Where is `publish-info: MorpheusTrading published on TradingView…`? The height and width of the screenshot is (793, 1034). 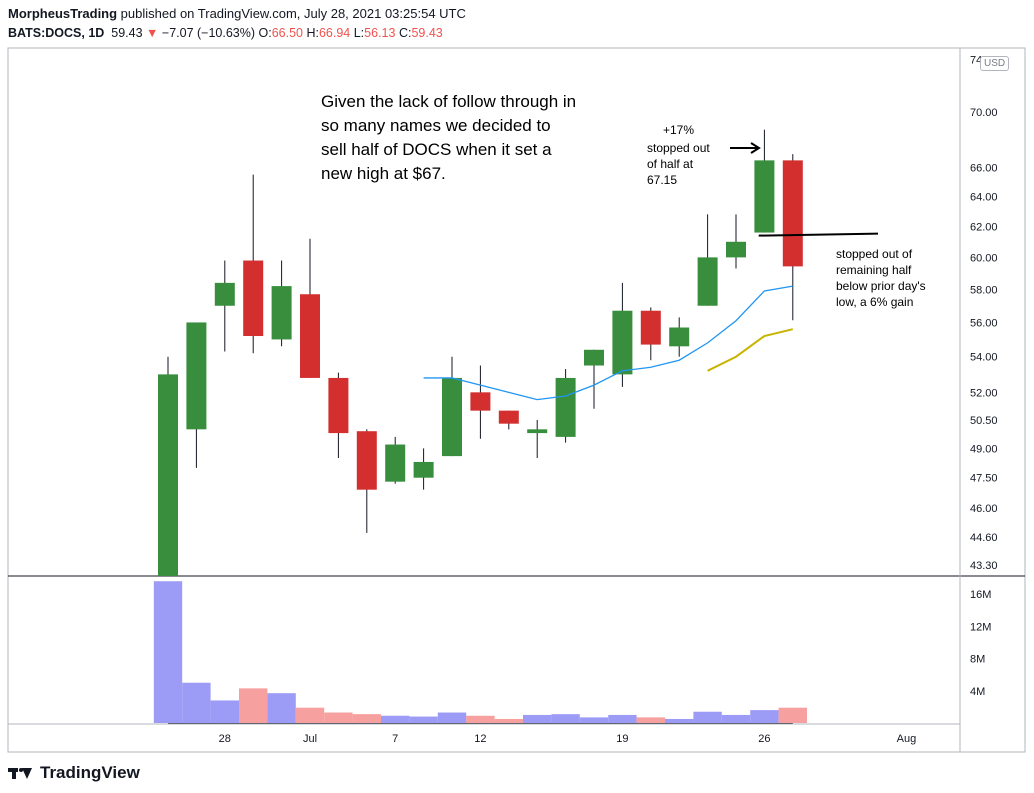 publish-info: MorpheusTrading published on TradingView… is located at coordinates (237, 13).